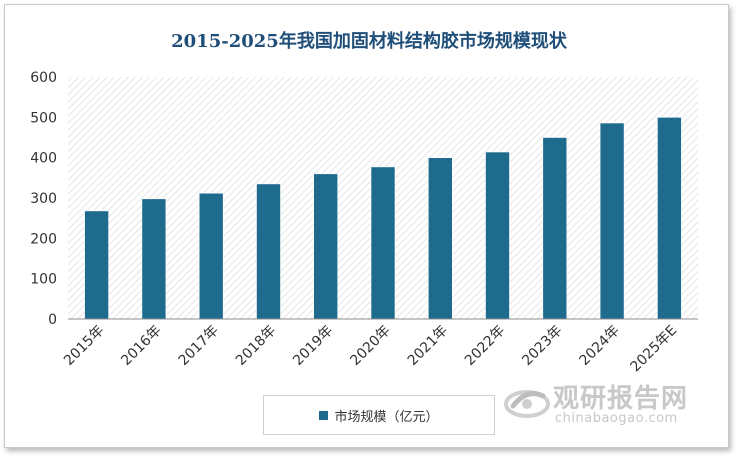 This screenshot has width=738, height=458. I want to click on x-tick-label: 2022年, so click(485, 346).